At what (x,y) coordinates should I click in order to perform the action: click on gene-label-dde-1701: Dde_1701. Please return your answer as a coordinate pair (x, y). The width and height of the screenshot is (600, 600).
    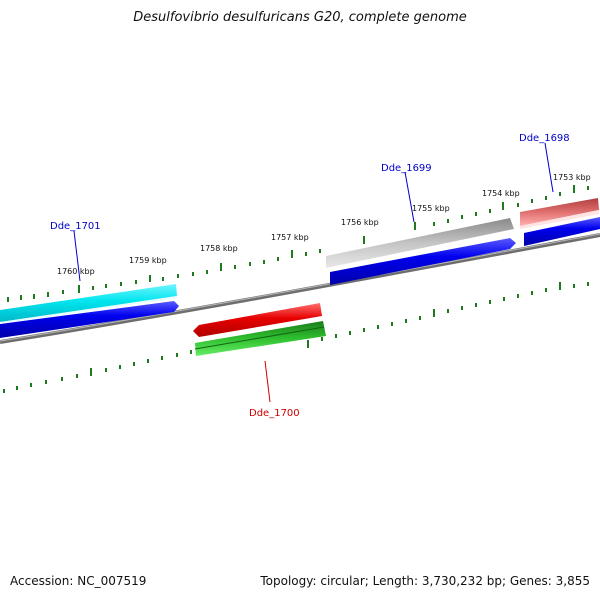
    Looking at the image, I should click on (75, 226).